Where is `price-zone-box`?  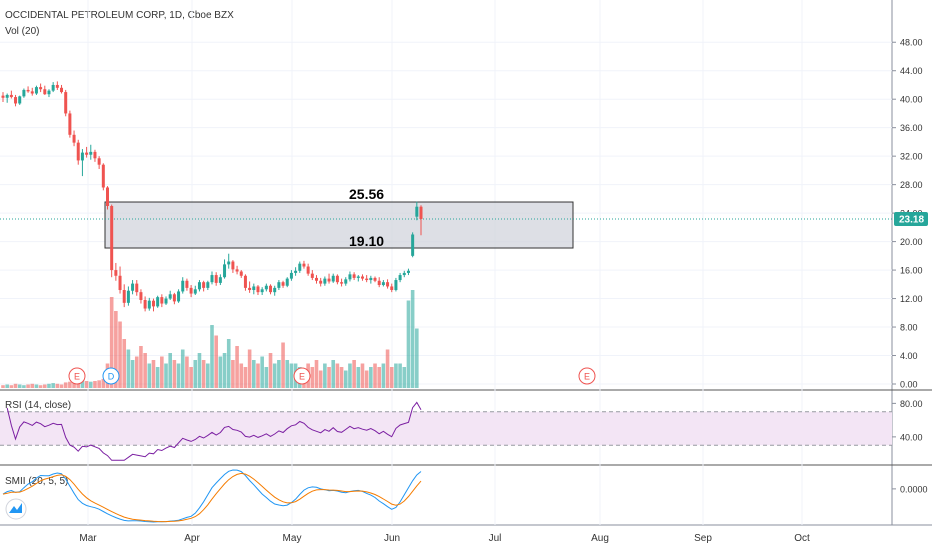
price-zone-box is located at coordinates (339, 225).